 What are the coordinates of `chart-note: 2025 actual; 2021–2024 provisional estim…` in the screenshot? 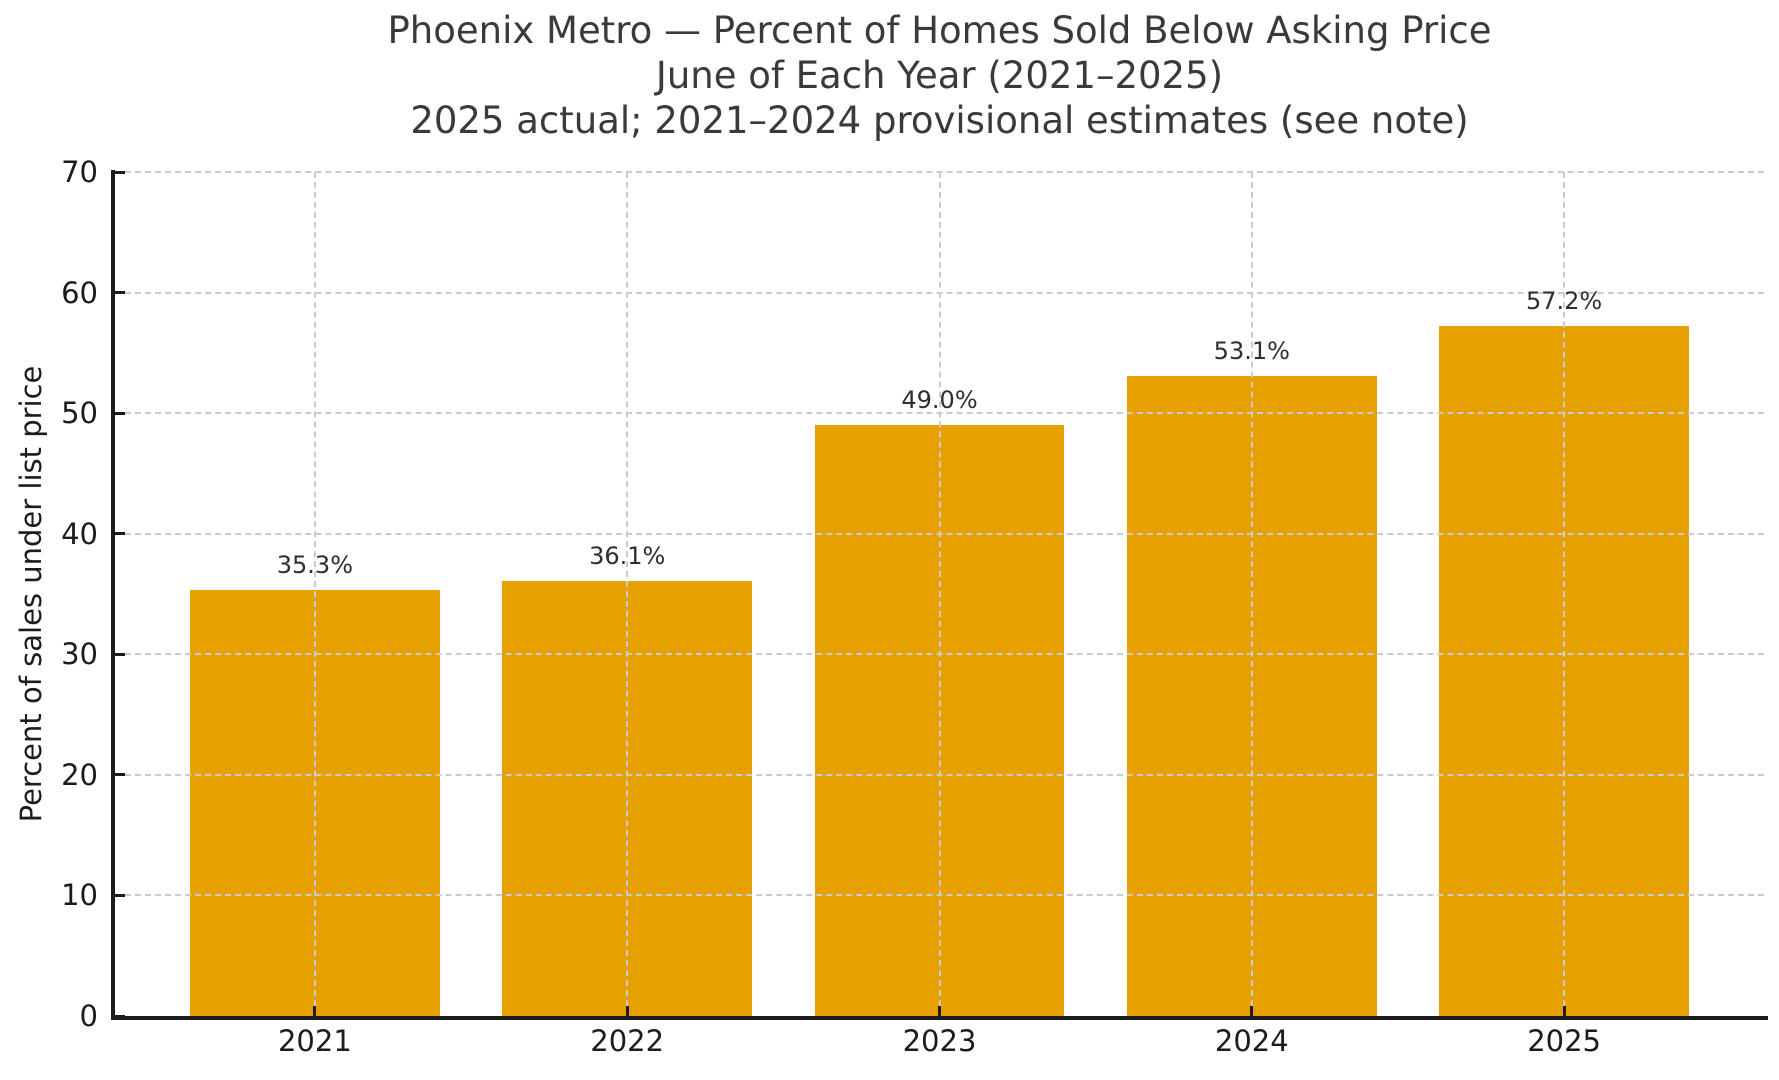 It's located at (939, 120).